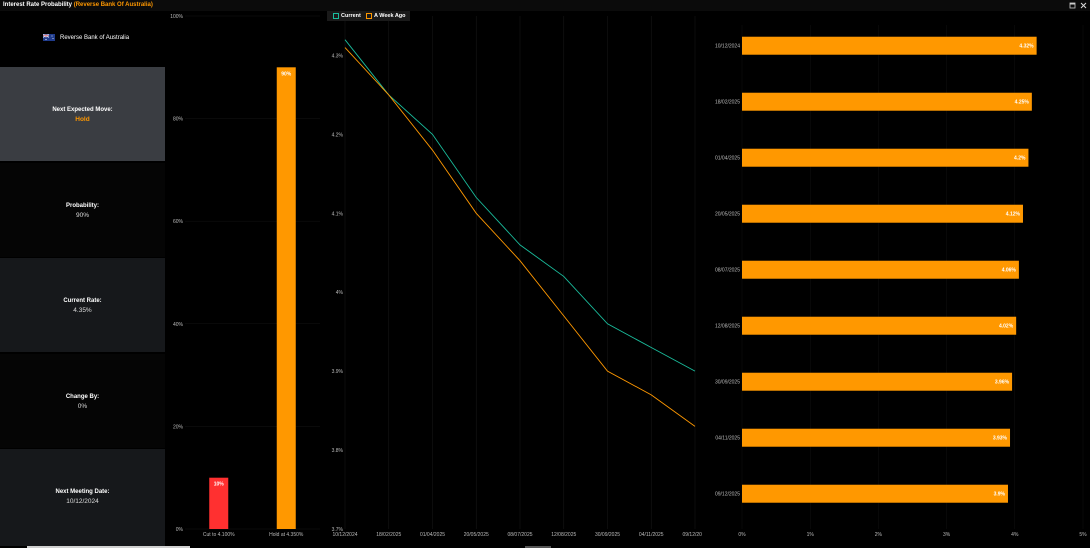 The height and width of the screenshot is (548, 1090). Describe the element at coordinates (82, 406) in the screenshot. I see `card-value: 0%` at that location.